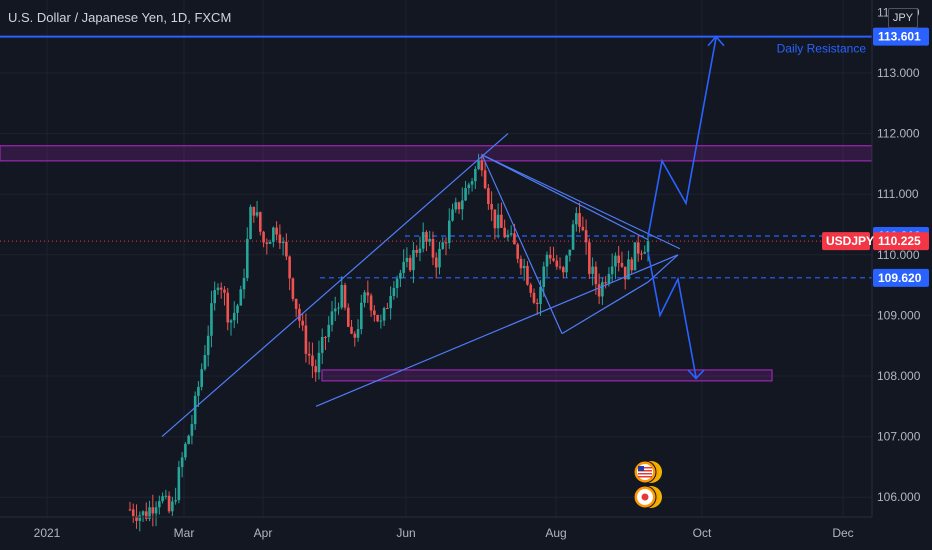 The height and width of the screenshot is (550, 932). Describe the element at coordinates (605, 308) in the screenshot. I see `wedge-lower-line` at that location.